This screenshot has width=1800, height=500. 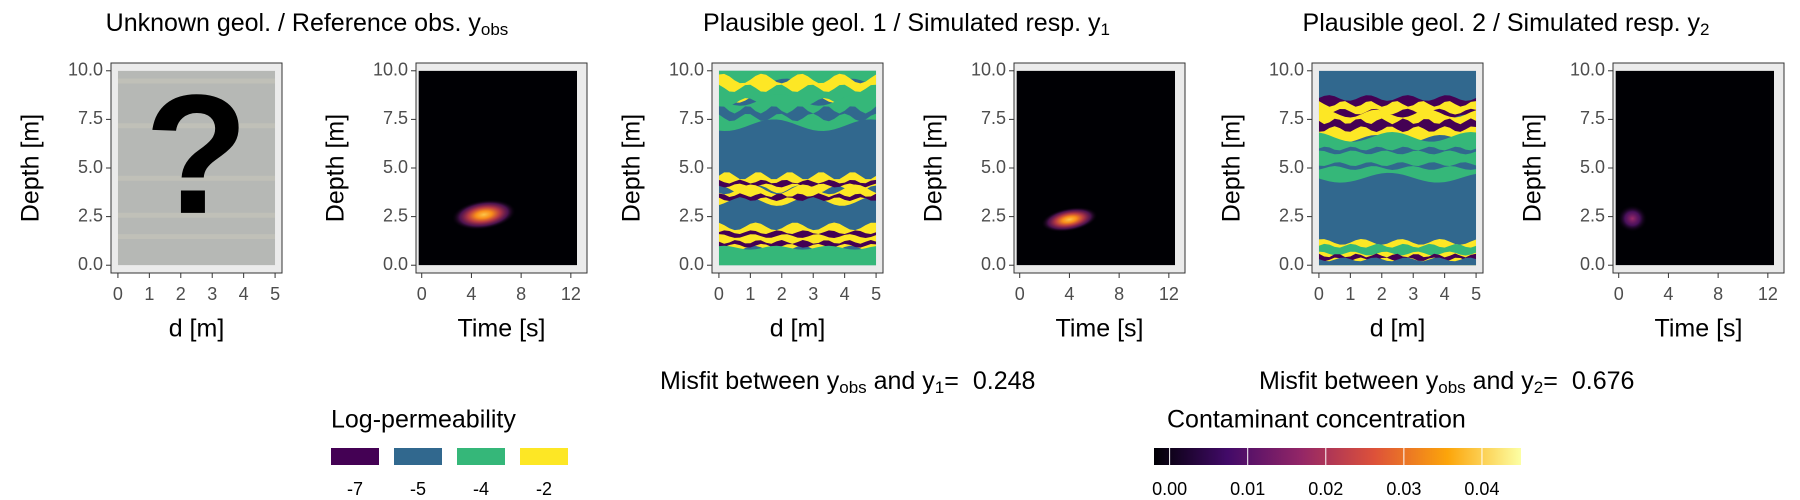 I want to click on panel-title: Plausible geol. 1 / Simulated resp. y1, so click(x=906, y=24).